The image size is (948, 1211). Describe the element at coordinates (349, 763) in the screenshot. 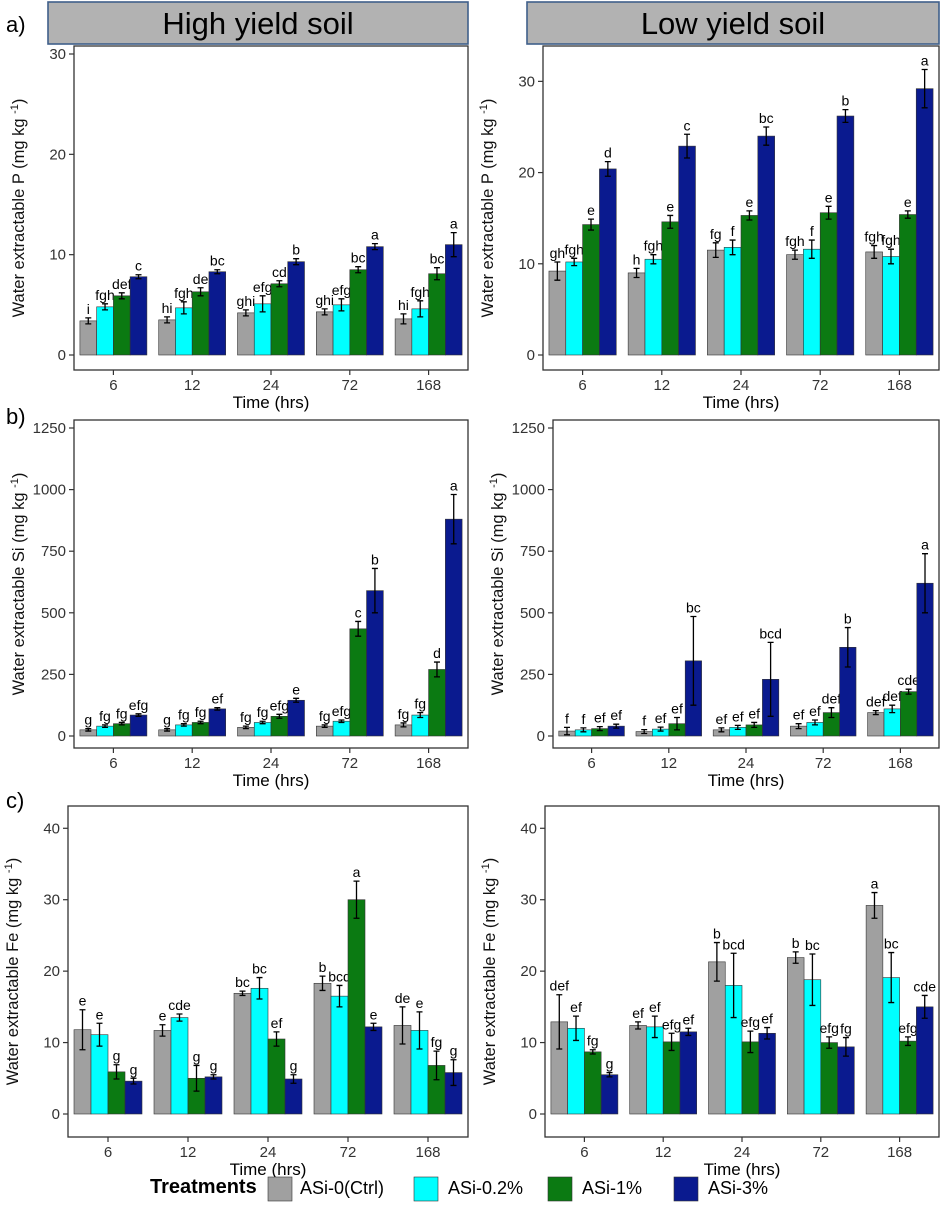

I see `b_high-xtick-label-72: 72` at that location.